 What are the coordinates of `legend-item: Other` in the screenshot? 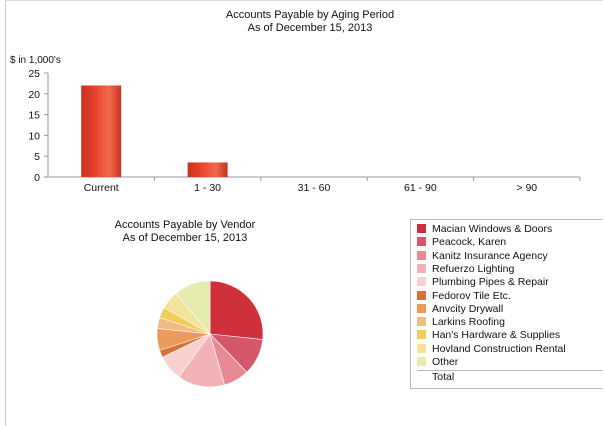 It's located at (437, 362).